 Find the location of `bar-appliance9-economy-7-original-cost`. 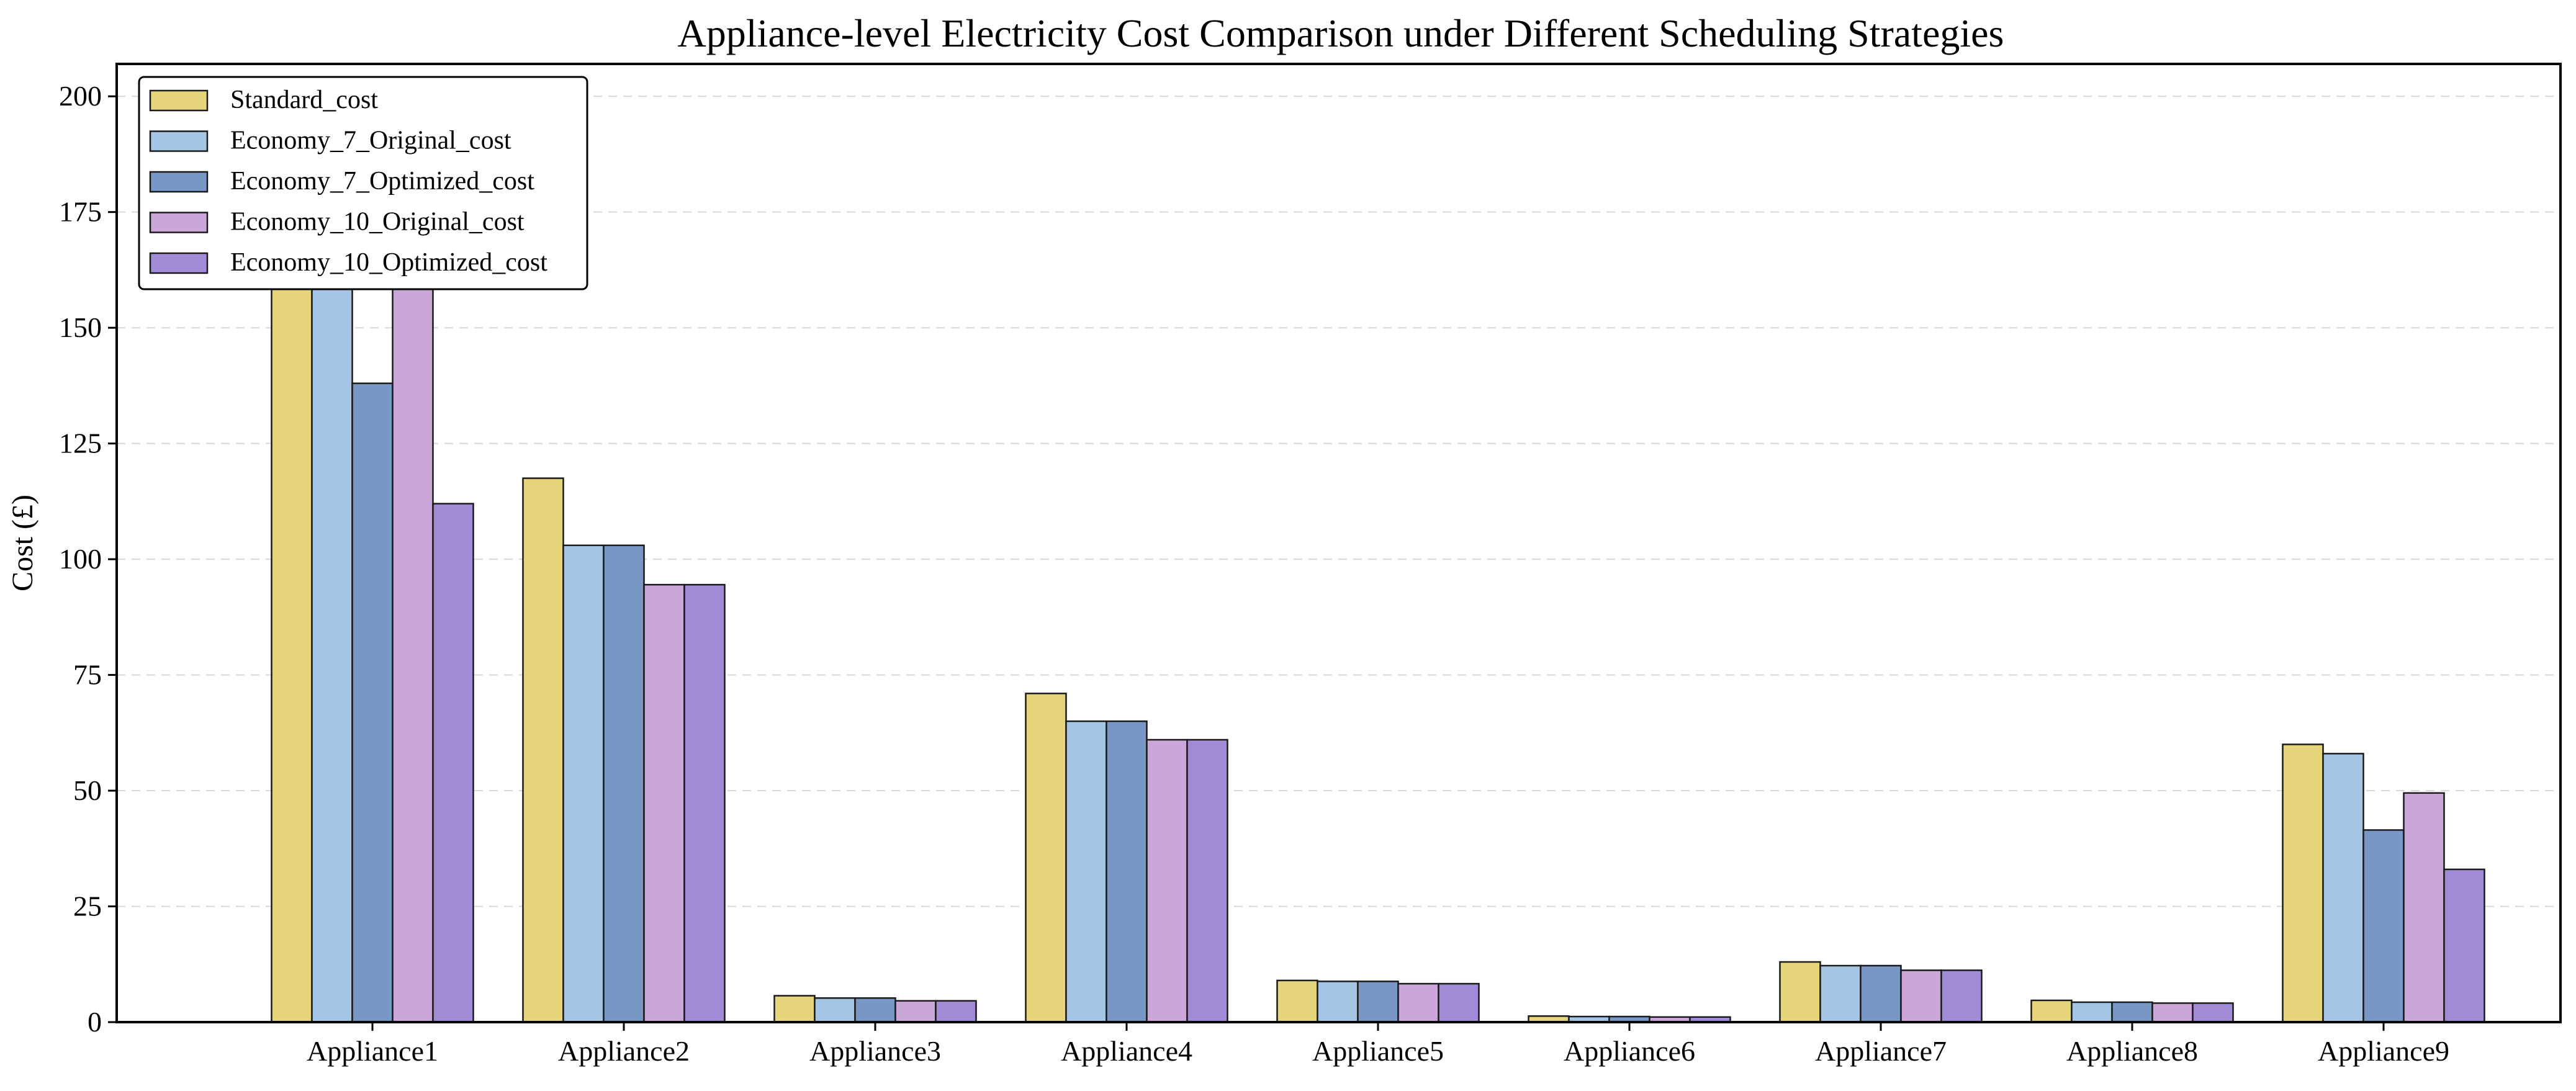

bar-appliance9-economy-7-original-cost is located at coordinates (2343, 888).